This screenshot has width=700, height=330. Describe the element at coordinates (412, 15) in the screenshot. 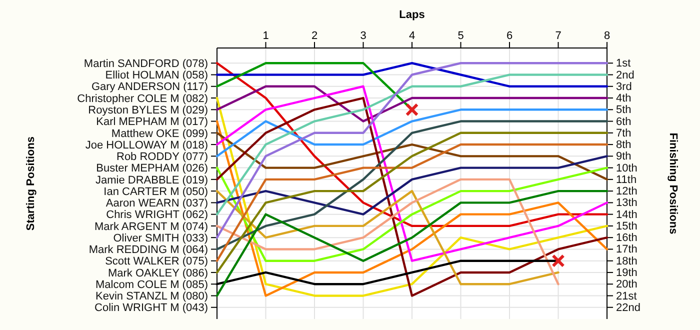

I see `x-axis-title: Laps` at that location.